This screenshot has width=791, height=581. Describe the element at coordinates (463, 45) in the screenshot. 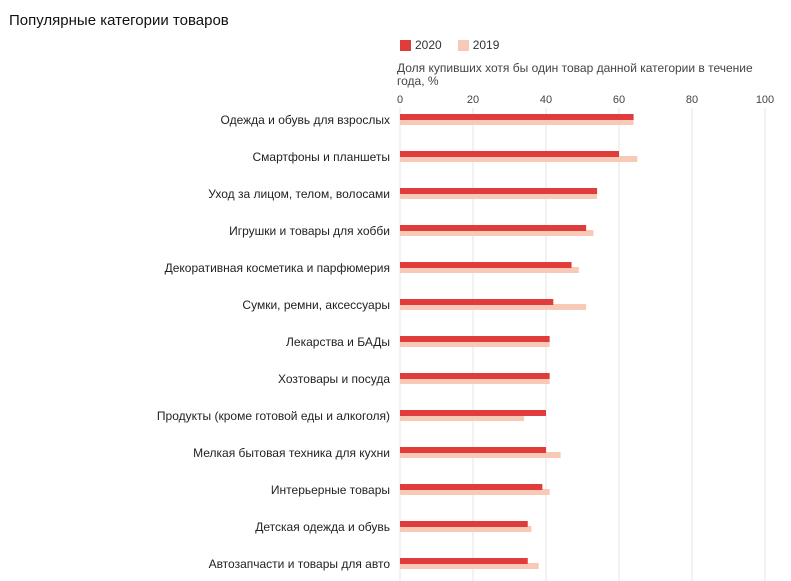

I see `legend-swatch-2019` at that location.